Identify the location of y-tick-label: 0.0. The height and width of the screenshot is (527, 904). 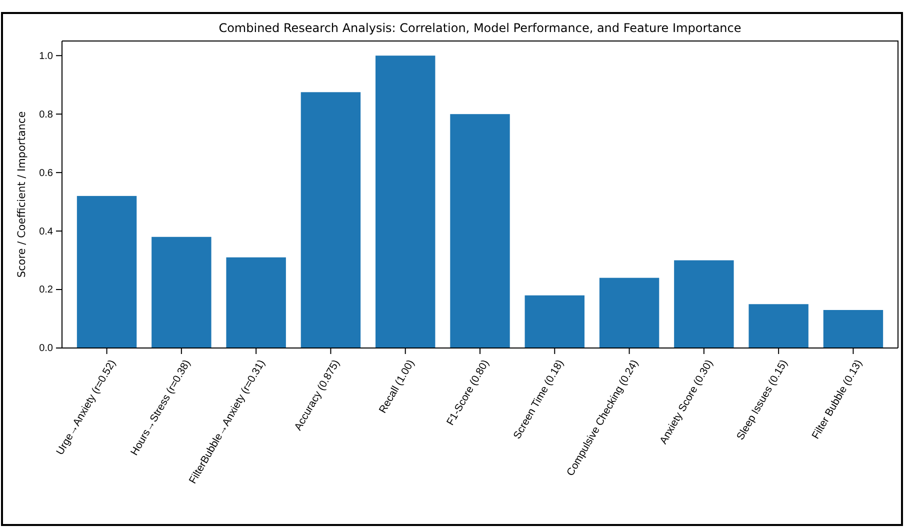
(46, 348).